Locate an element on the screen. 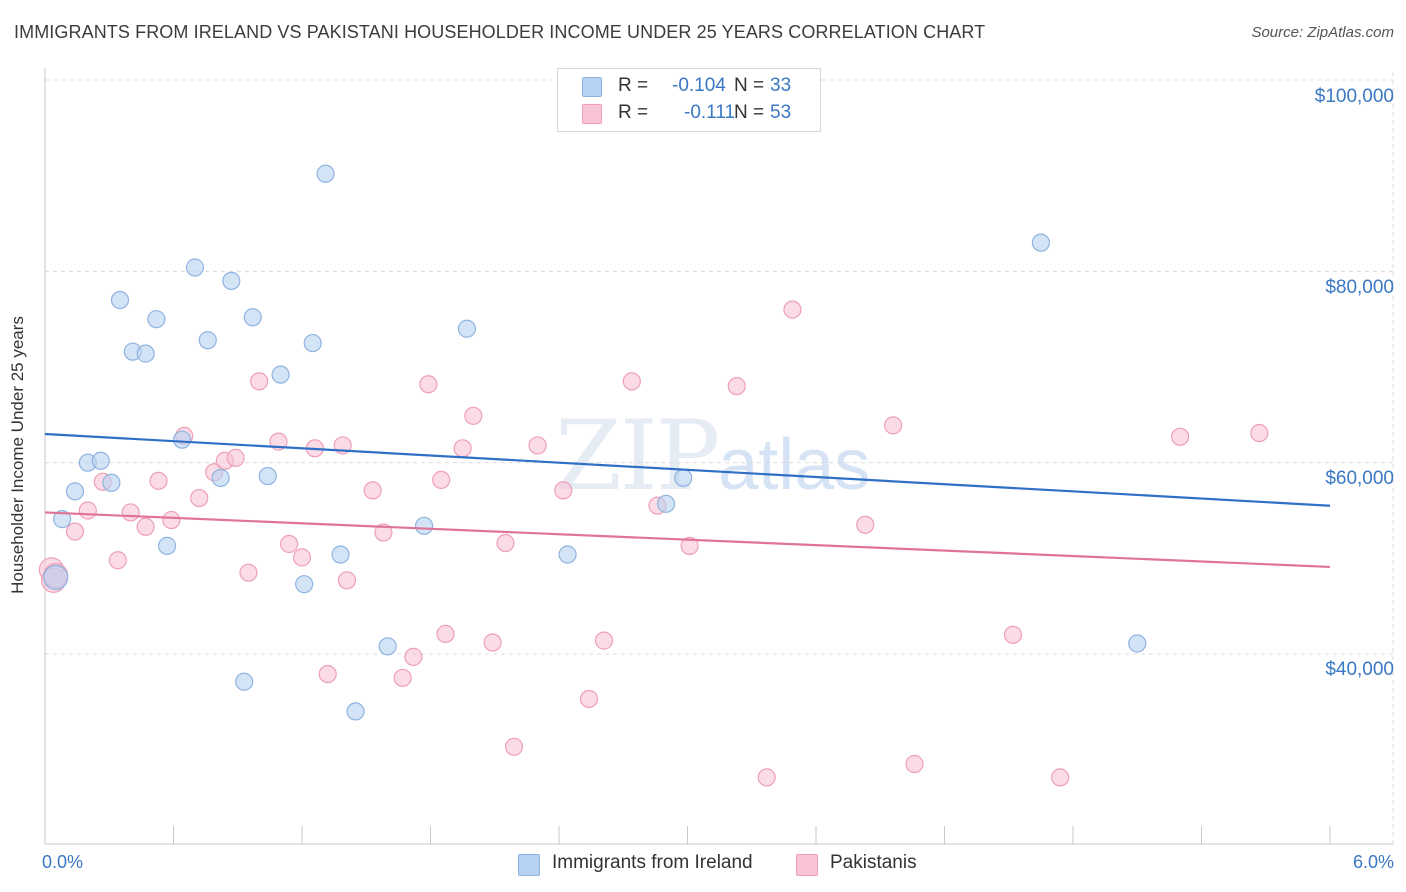 The image size is (1406, 892). trend-line-ireland is located at coordinates (687, 469).